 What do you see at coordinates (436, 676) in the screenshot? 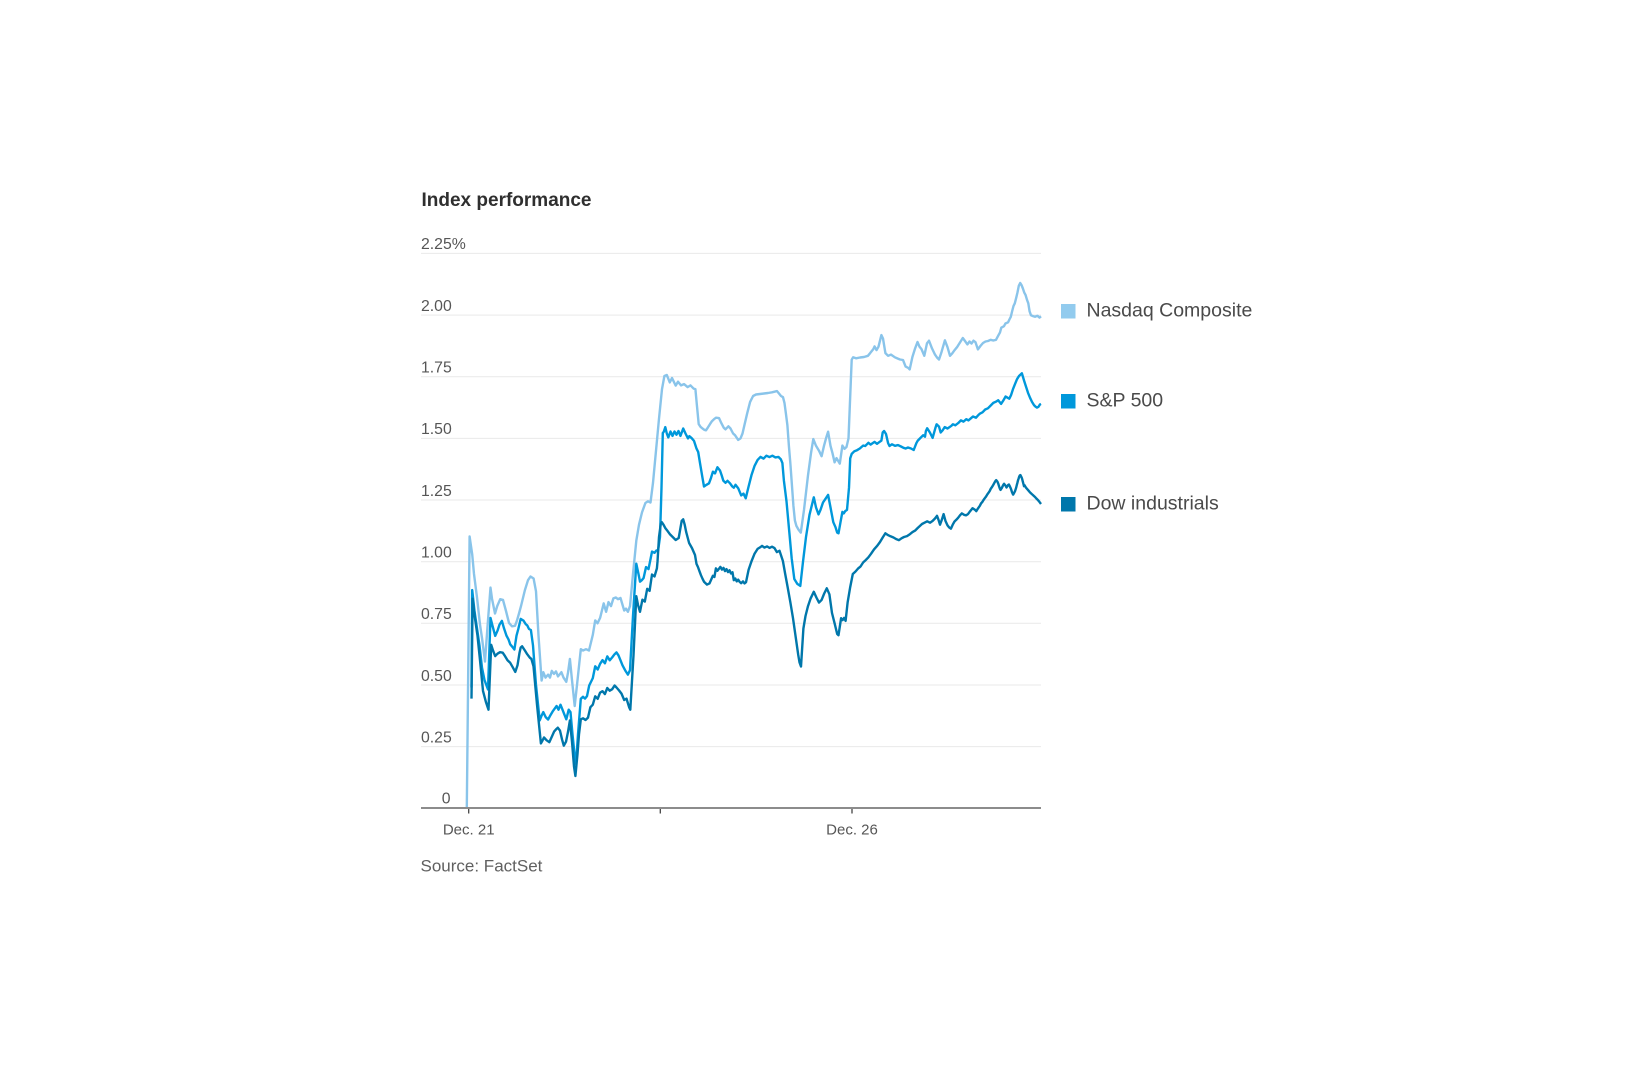
I see `svg-text: 0.50` at bounding box center [436, 676].